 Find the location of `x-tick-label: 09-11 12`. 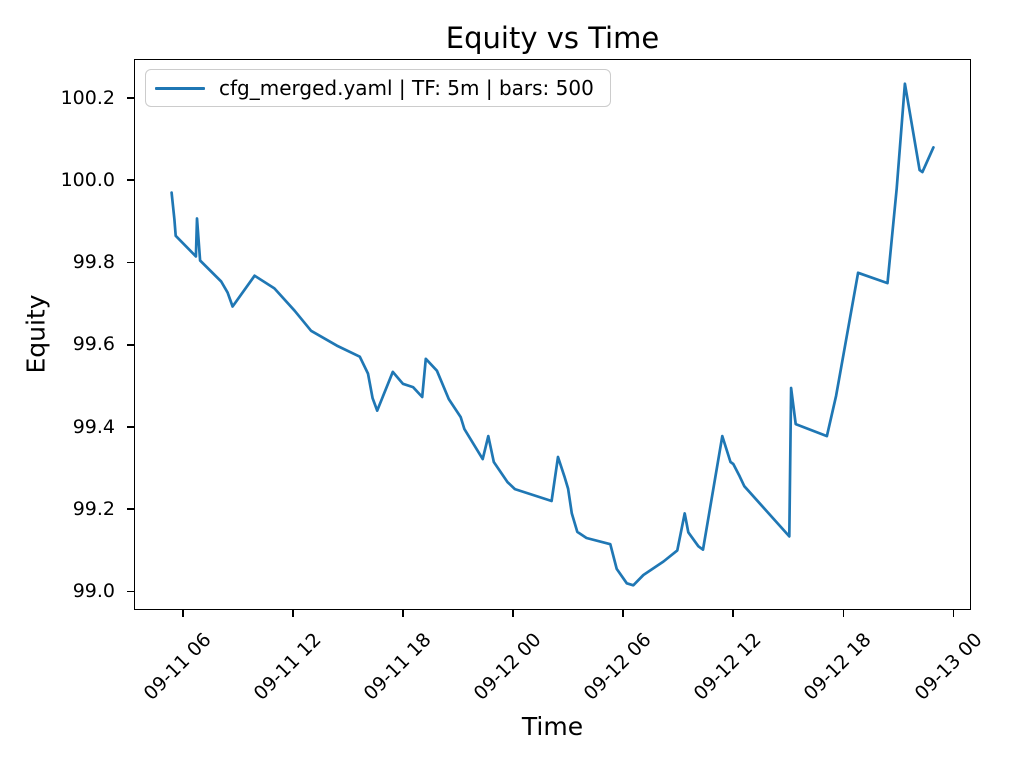

x-tick-label: 09-11 12 is located at coordinates (287, 666).